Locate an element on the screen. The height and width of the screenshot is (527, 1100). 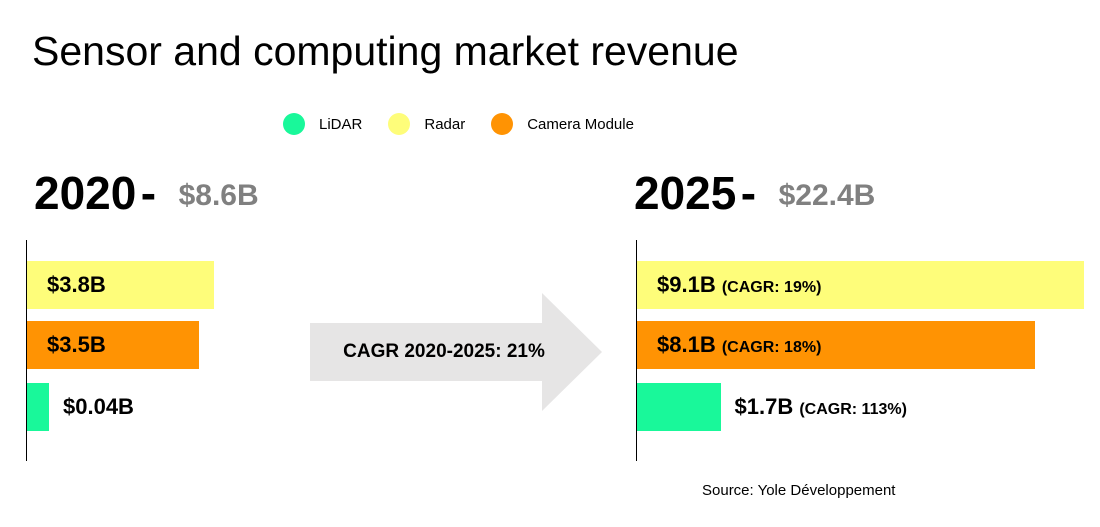
legend-item-lidar: LiDAR is located at coordinates (322, 124).